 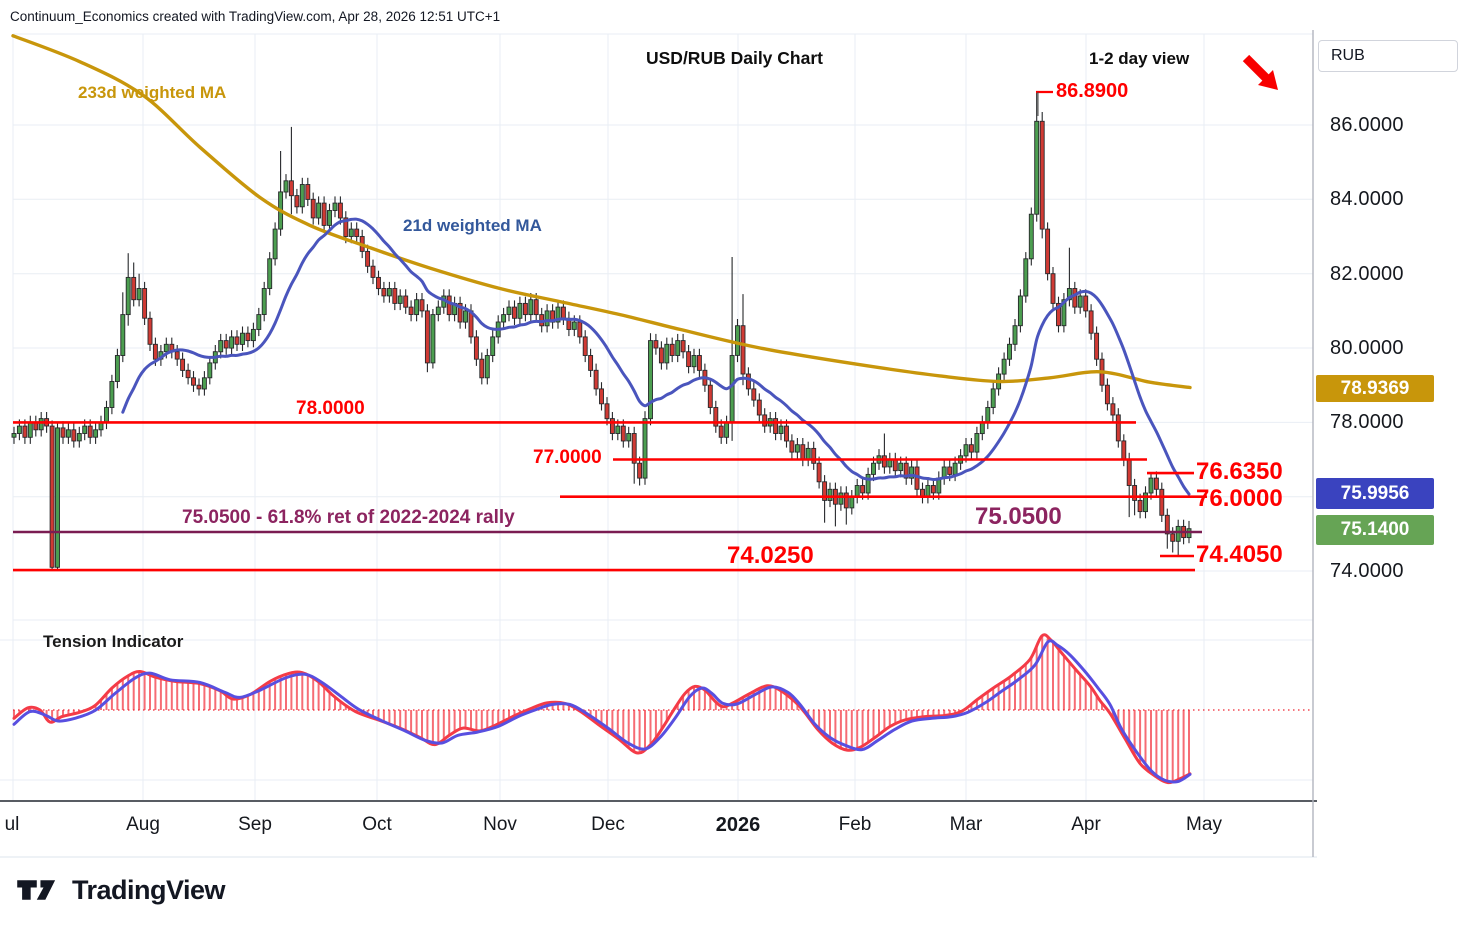 What do you see at coordinates (1375, 388) in the screenshot?
I see `ma233-value-badge: 78.9369` at bounding box center [1375, 388].